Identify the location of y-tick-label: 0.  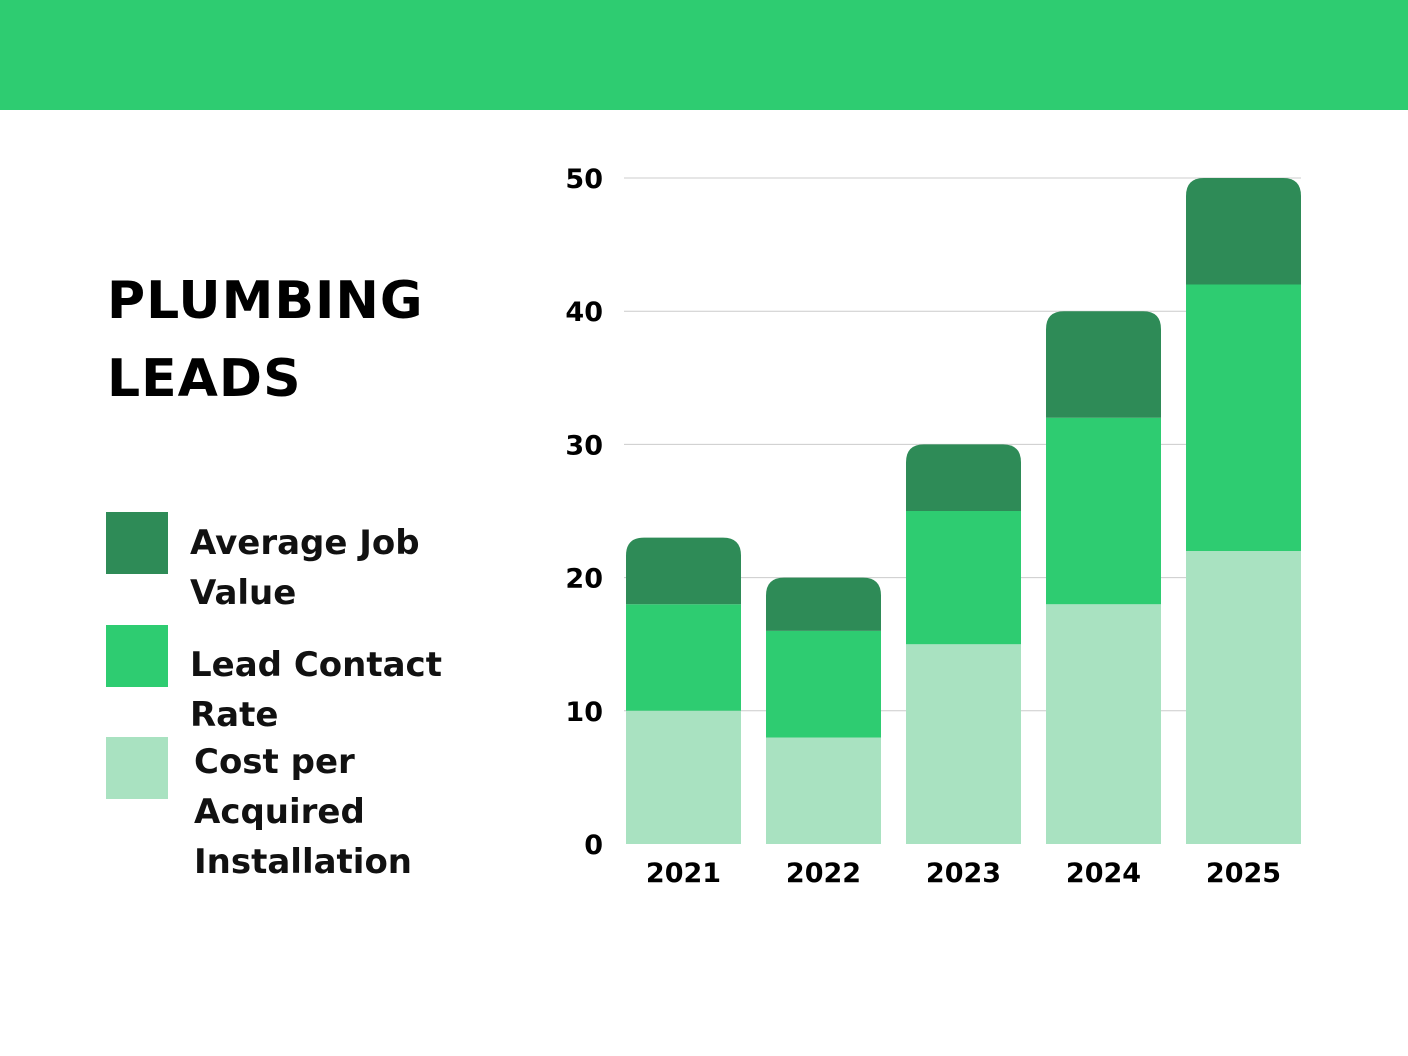
(593, 845).